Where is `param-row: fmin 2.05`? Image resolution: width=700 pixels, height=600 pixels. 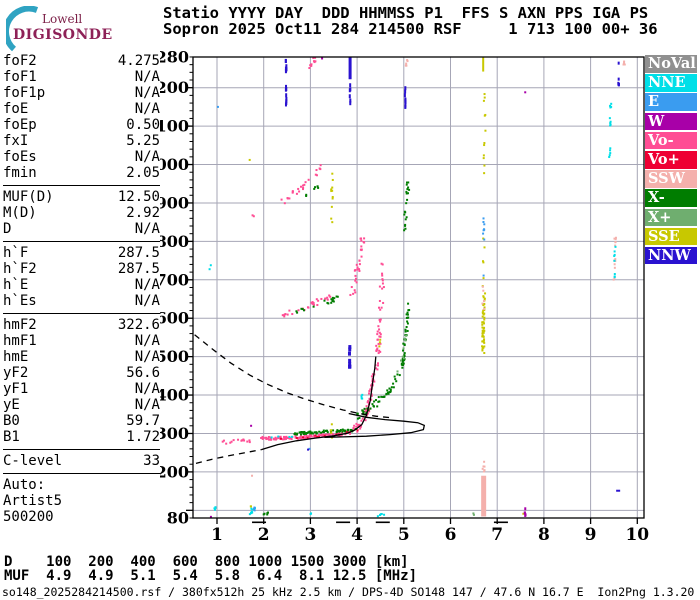
param-row: fmin 2.05 is located at coordinates (81, 173).